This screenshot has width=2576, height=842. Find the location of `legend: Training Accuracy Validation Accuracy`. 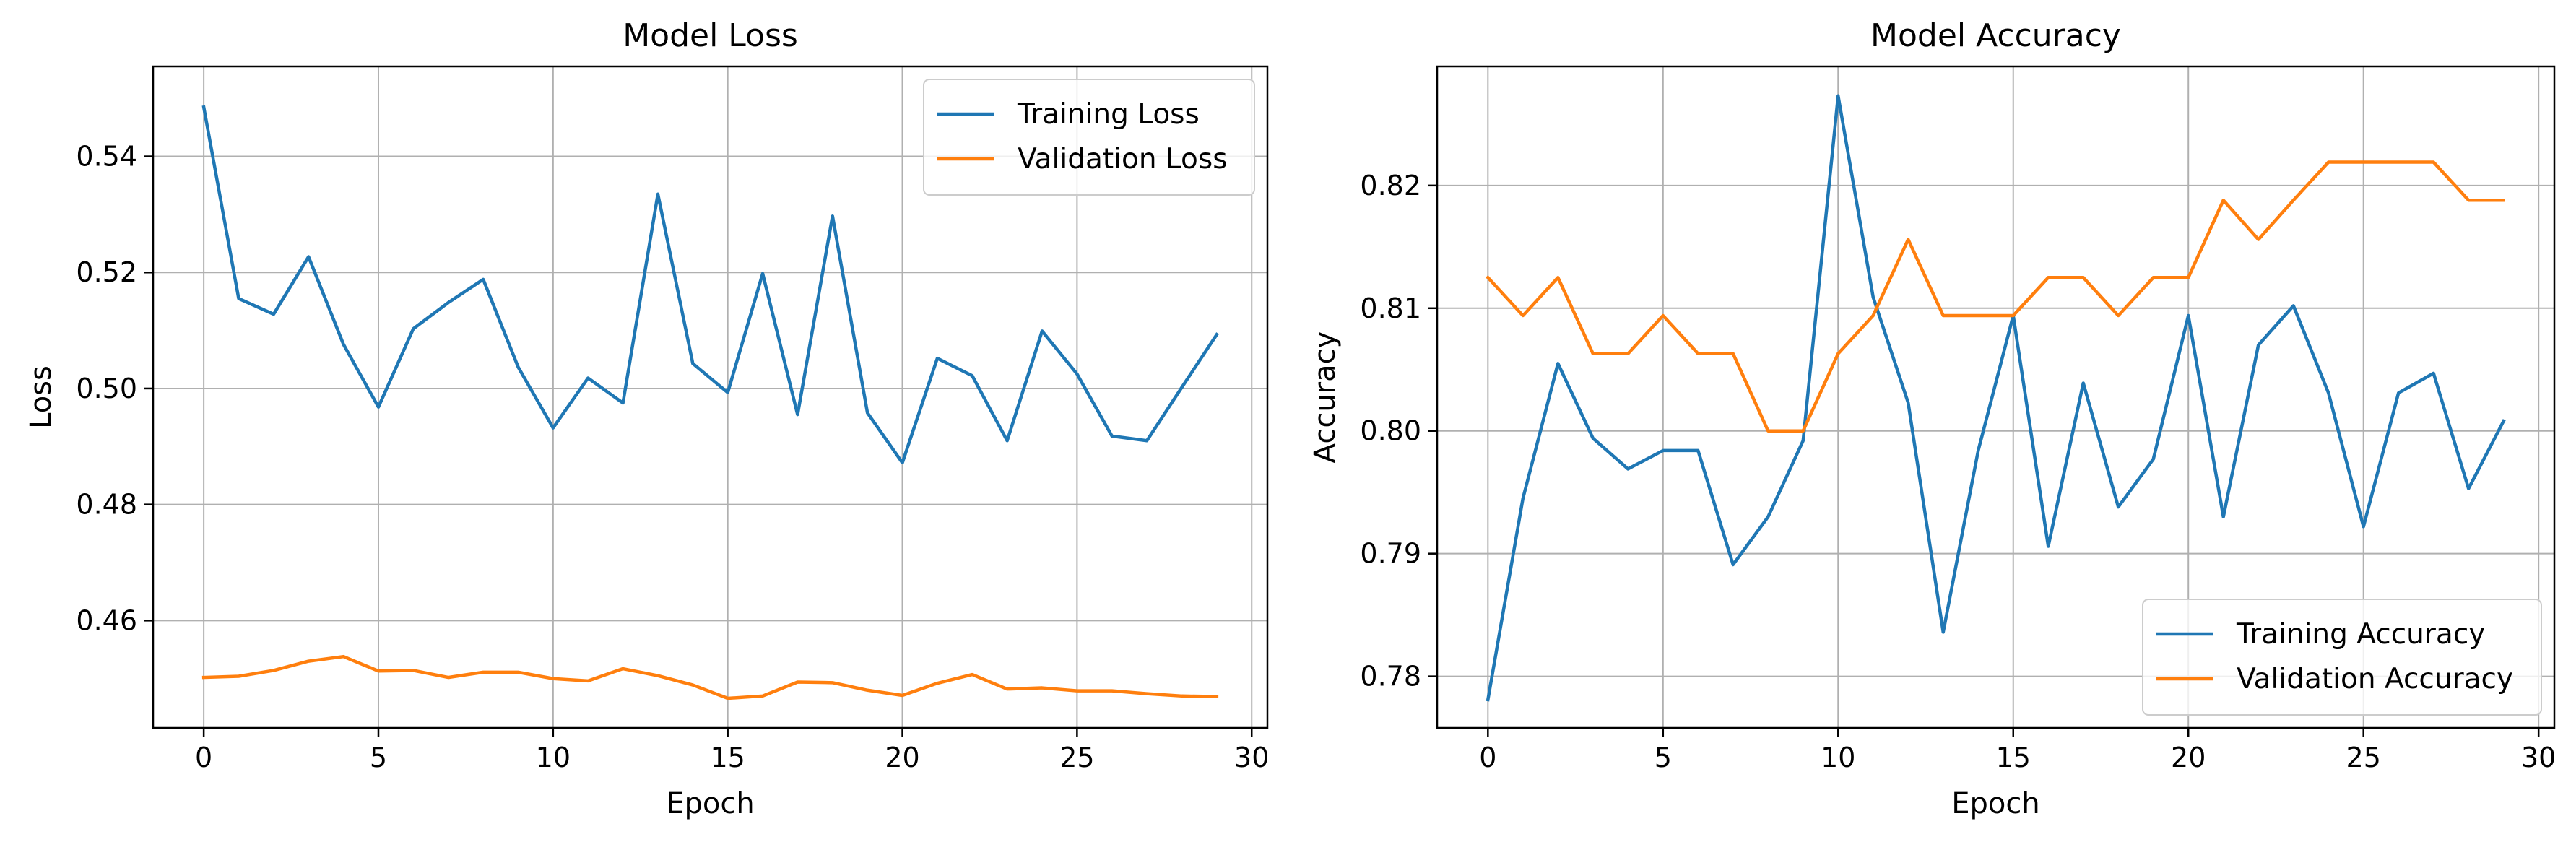

legend: Training Accuracy Validation Accuracy is located at coordinates (2342, 657).